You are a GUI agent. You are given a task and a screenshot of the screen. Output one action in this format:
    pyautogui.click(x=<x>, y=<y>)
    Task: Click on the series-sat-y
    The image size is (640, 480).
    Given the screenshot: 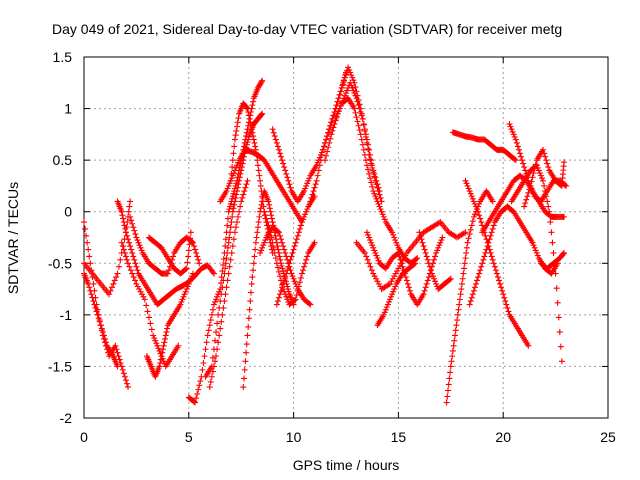 What is the action you would take?
    pyautogui.click(x=435, y=261)
    